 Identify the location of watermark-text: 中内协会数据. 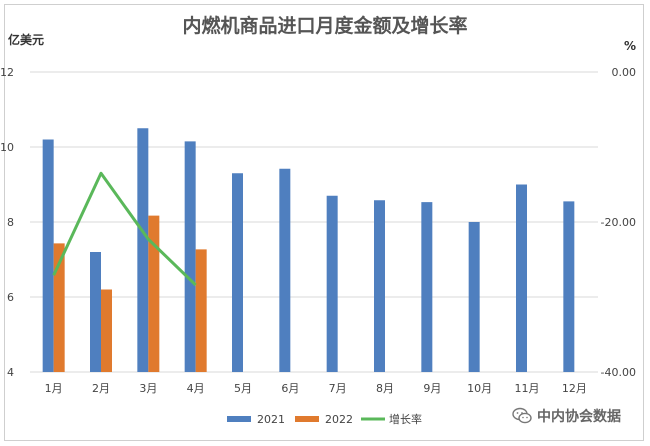
(579, 417).